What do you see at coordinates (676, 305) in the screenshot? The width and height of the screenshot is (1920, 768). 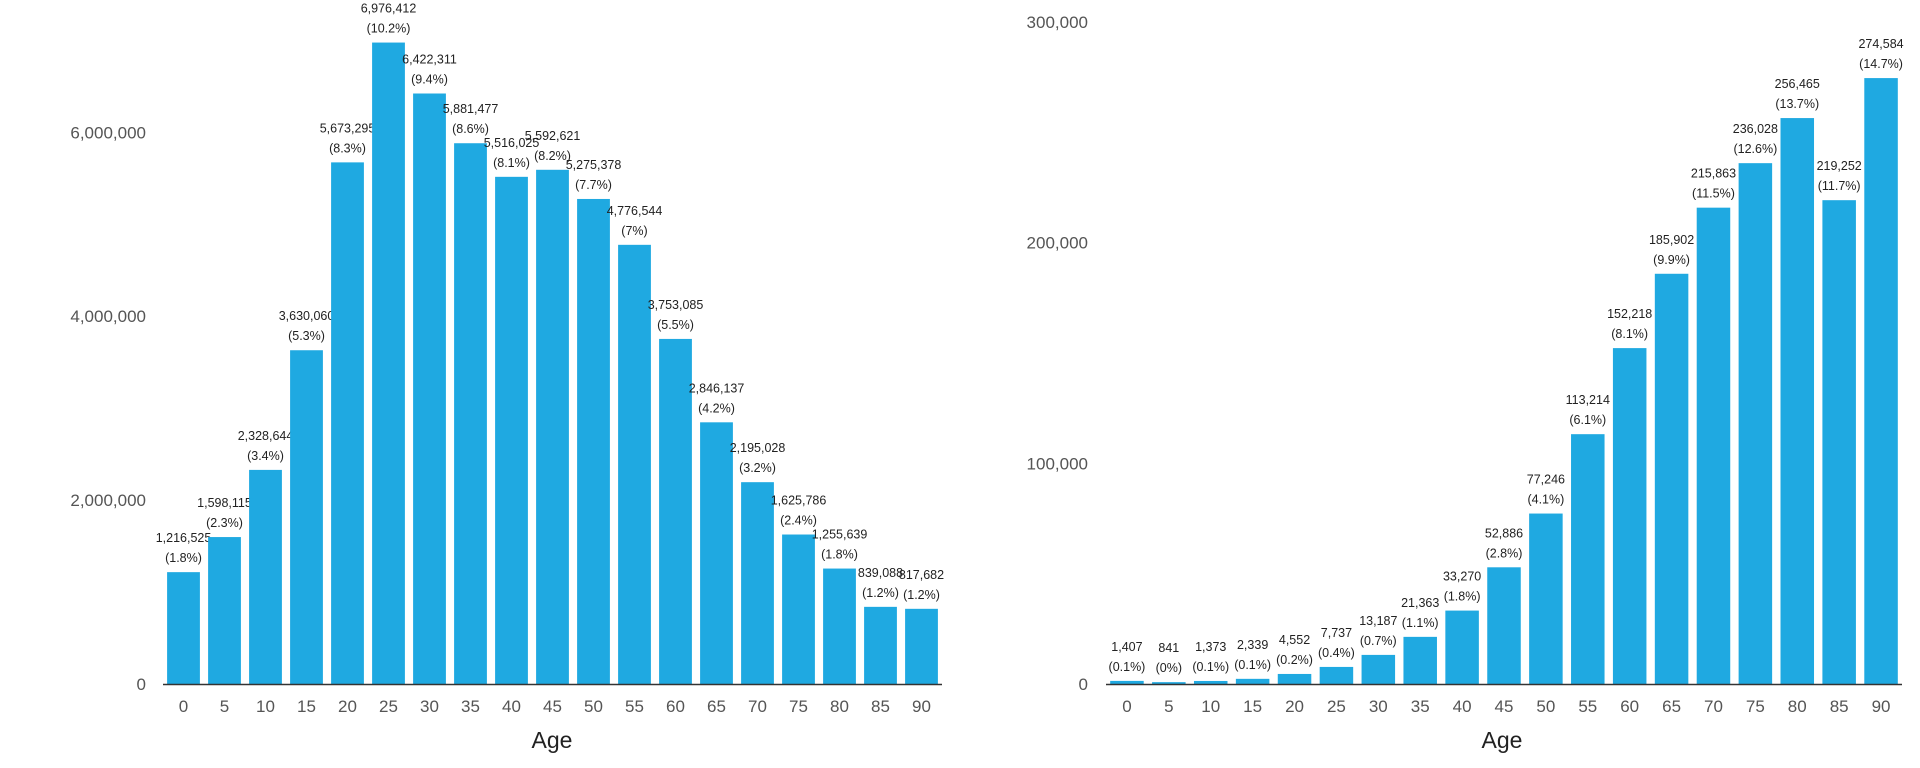 I see `bar-value-label: 3,753,085` at bounding box center [676, 305].